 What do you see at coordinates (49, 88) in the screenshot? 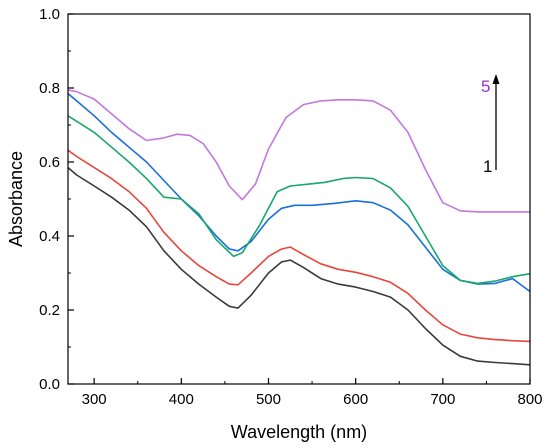
I see `y-tick-label: 0.8` at bounding box center [49, 88].